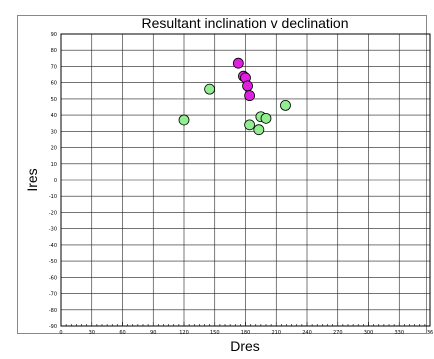 The height and width of the screenshot is (359, 434). What do you see at coordinates (54, 132) in the screenshot?
I see `y-tick-label: 30` at bounding box center [54, 132].